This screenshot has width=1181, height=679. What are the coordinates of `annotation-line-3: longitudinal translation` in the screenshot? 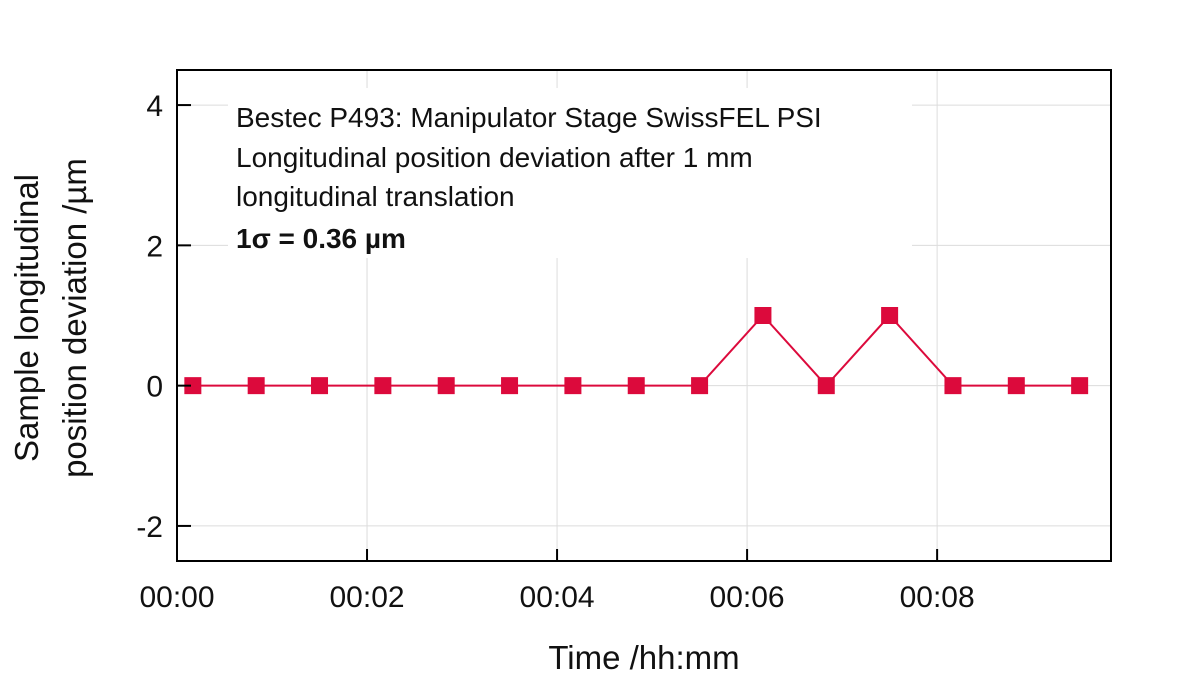 It's located at (375, 196).